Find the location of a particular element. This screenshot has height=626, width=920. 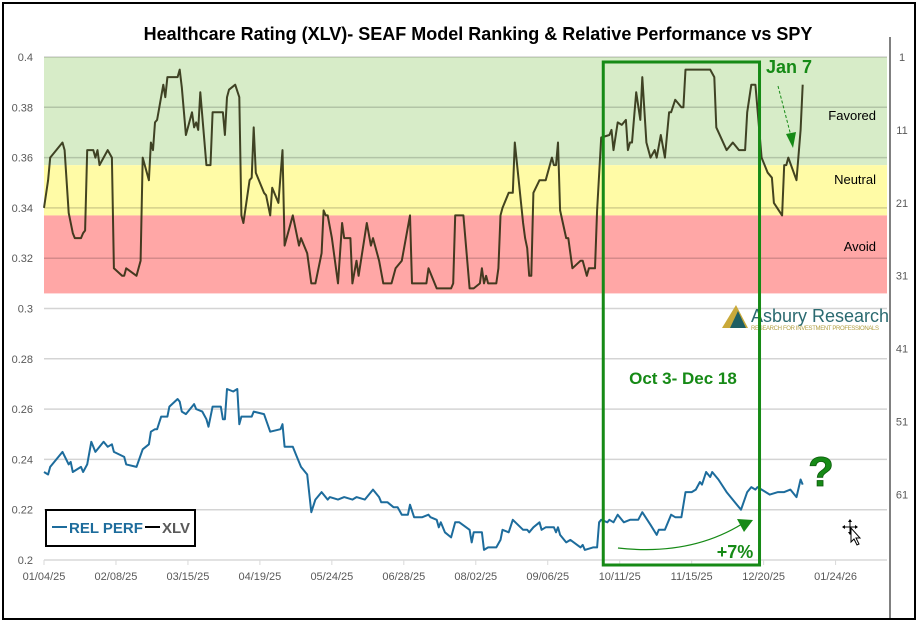

x-tick-label: 11/15/25 is located at coordinates (692, 577).